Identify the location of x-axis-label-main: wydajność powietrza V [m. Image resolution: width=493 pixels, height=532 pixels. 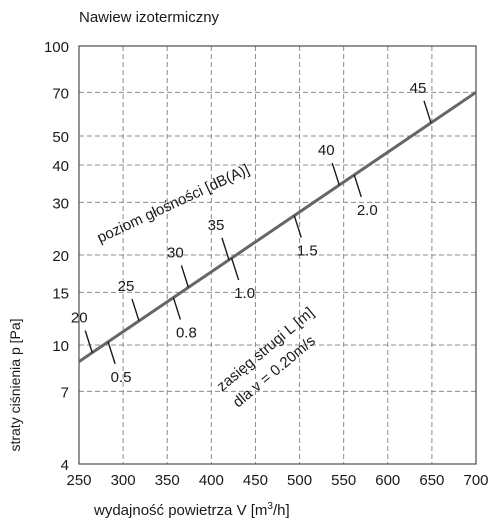
(180, 510).